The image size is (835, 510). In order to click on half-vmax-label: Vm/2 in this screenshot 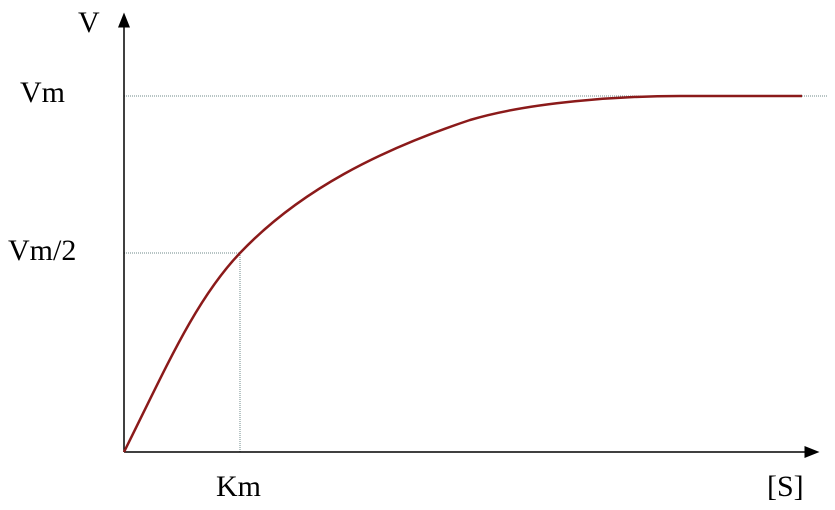, I will do `click(42, 250)`.